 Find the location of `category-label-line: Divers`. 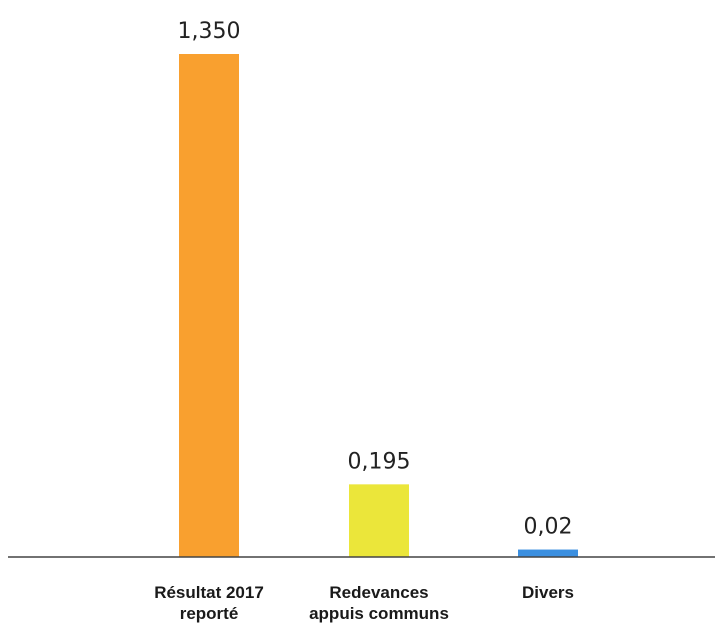

category-label-line: Divers is located at coordinates (548, 592).